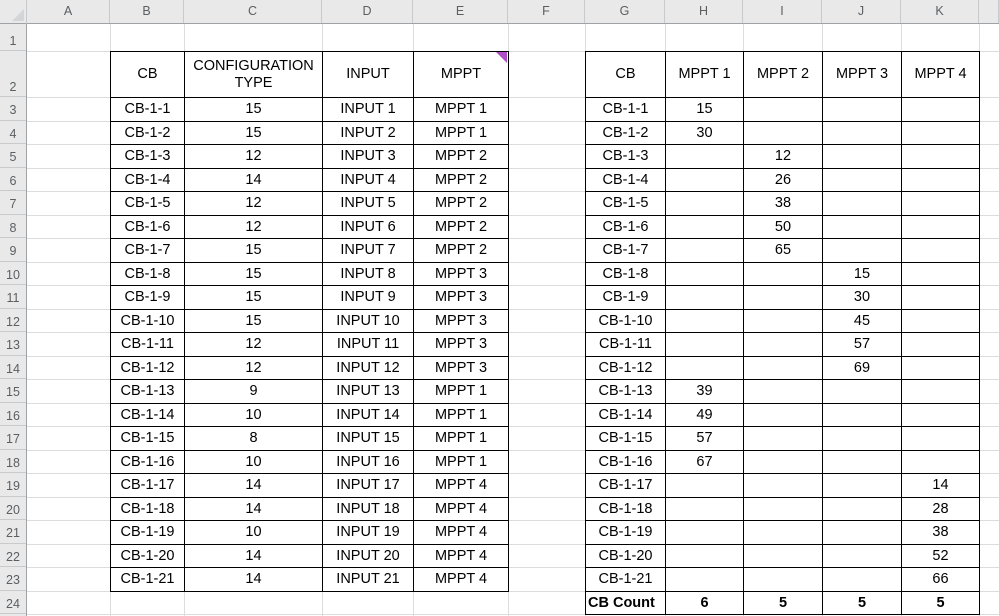 The width and height of the screenshot is (999, 616). I want to click on column-header-K: K, so click(940, 11).